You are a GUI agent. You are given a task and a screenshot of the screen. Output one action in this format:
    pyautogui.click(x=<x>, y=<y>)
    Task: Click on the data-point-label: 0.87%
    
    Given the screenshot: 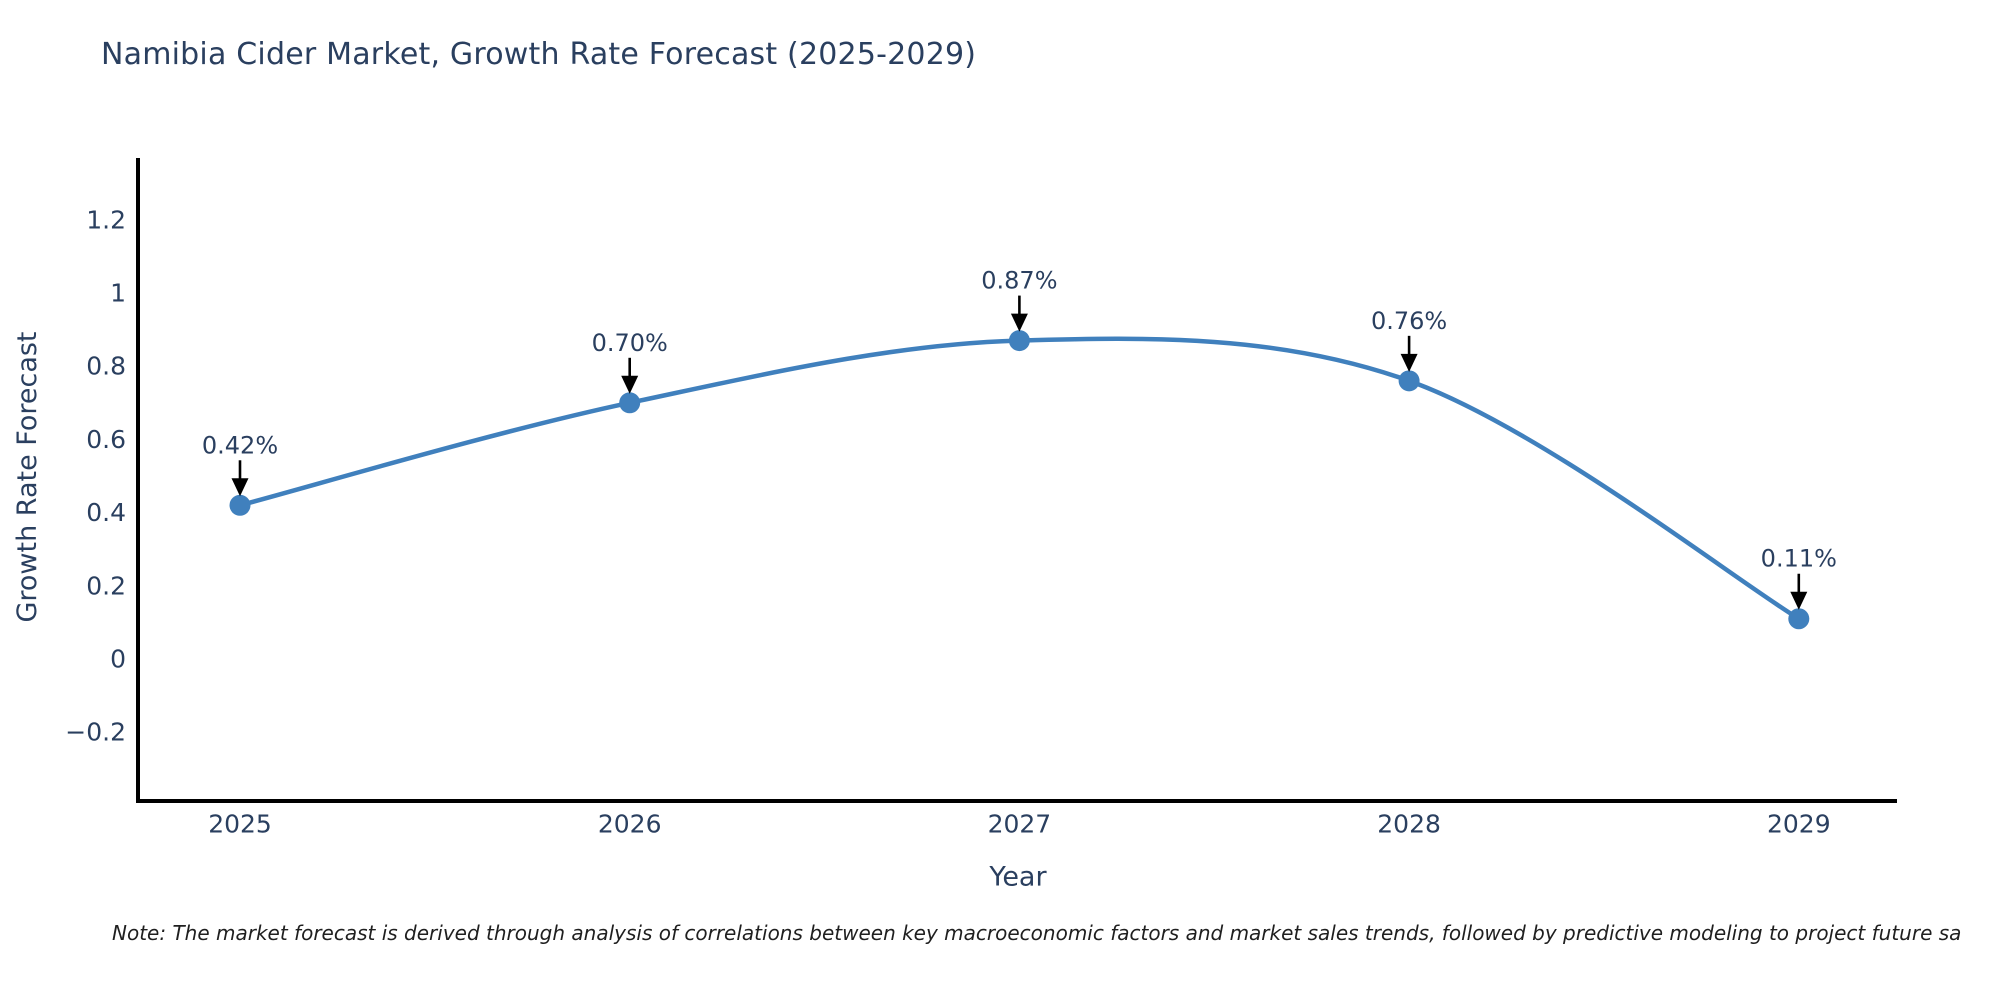 What is the action you would take?
    pyautogui.click(x=1019, y=281)
    